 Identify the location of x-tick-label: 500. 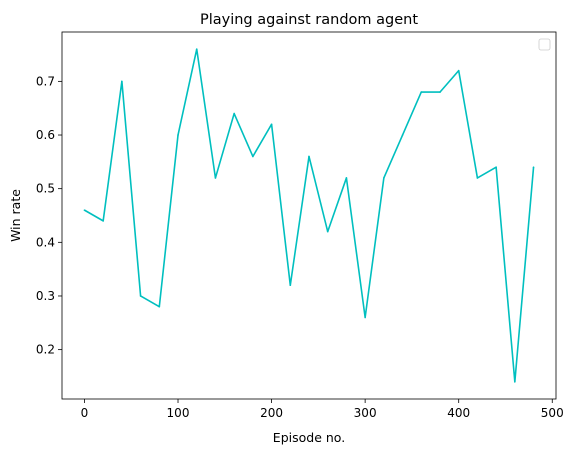
(552, 413).